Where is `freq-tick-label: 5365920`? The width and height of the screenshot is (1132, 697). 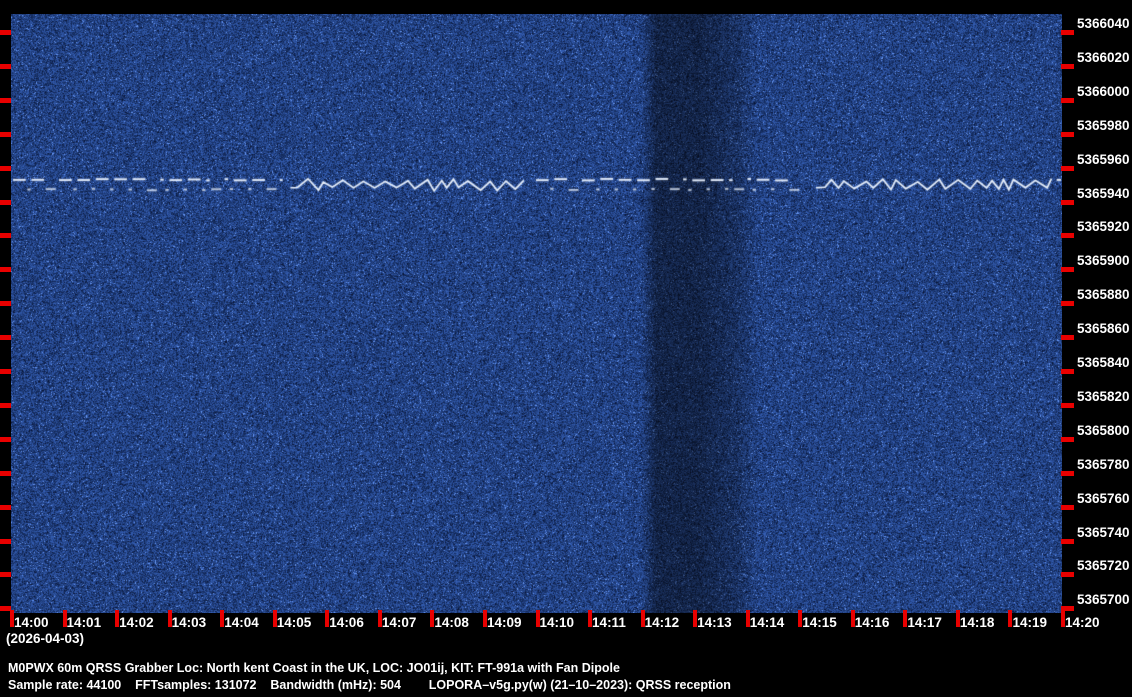
freq-tick-label: 5365920 is located at coordinates (1103, 227).